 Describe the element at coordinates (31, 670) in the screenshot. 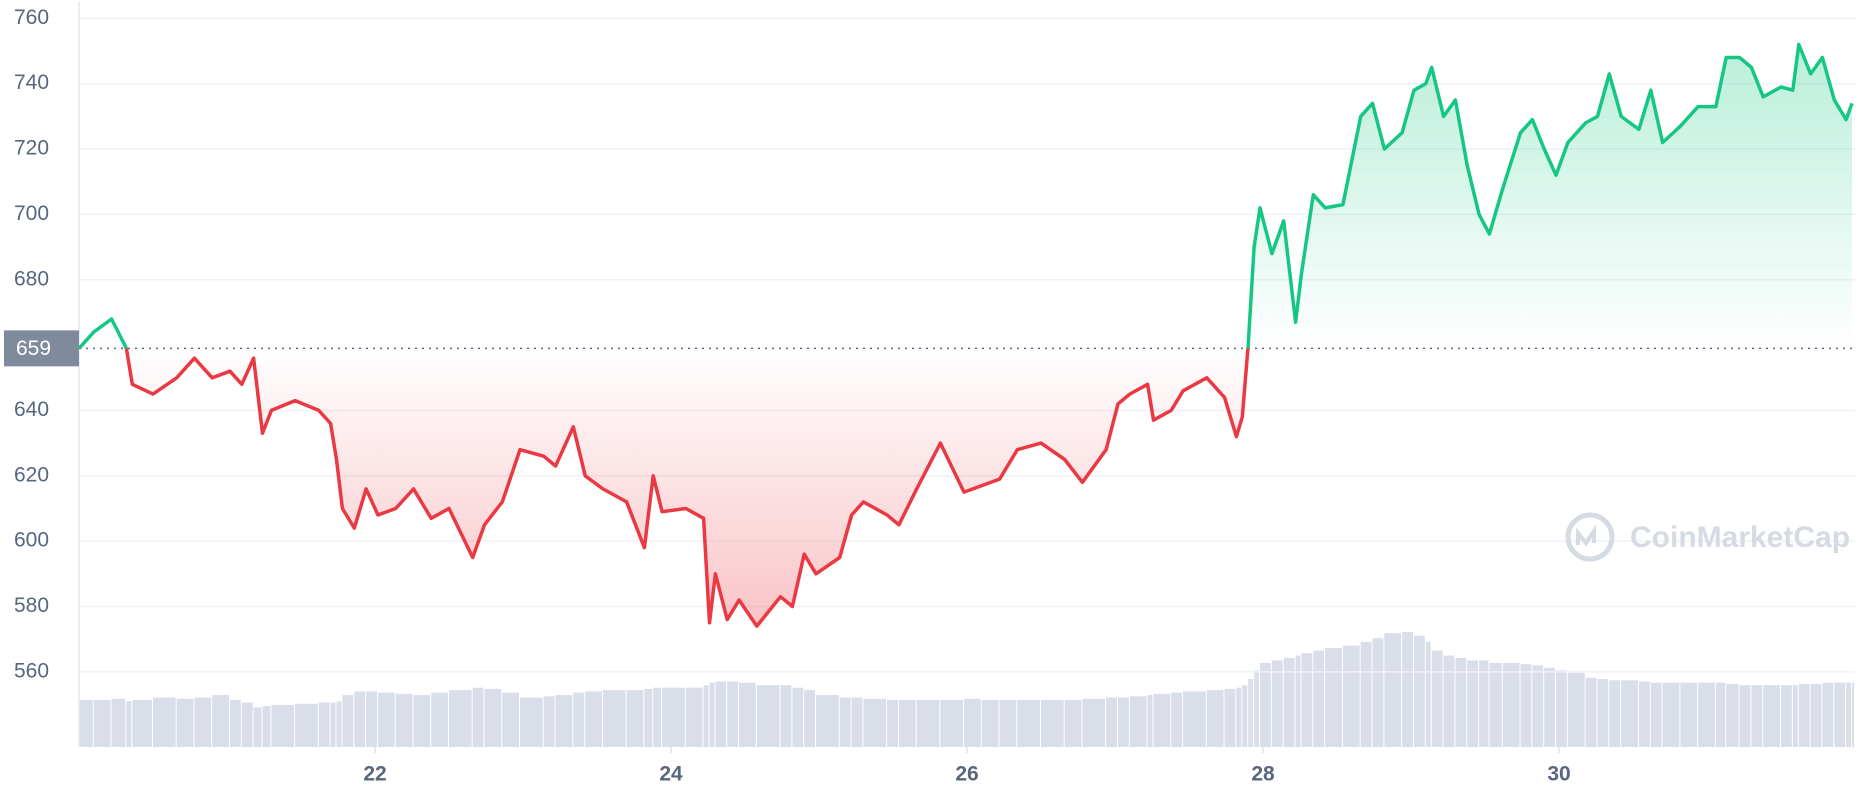

I see `y-tick-label: 560` at that location.